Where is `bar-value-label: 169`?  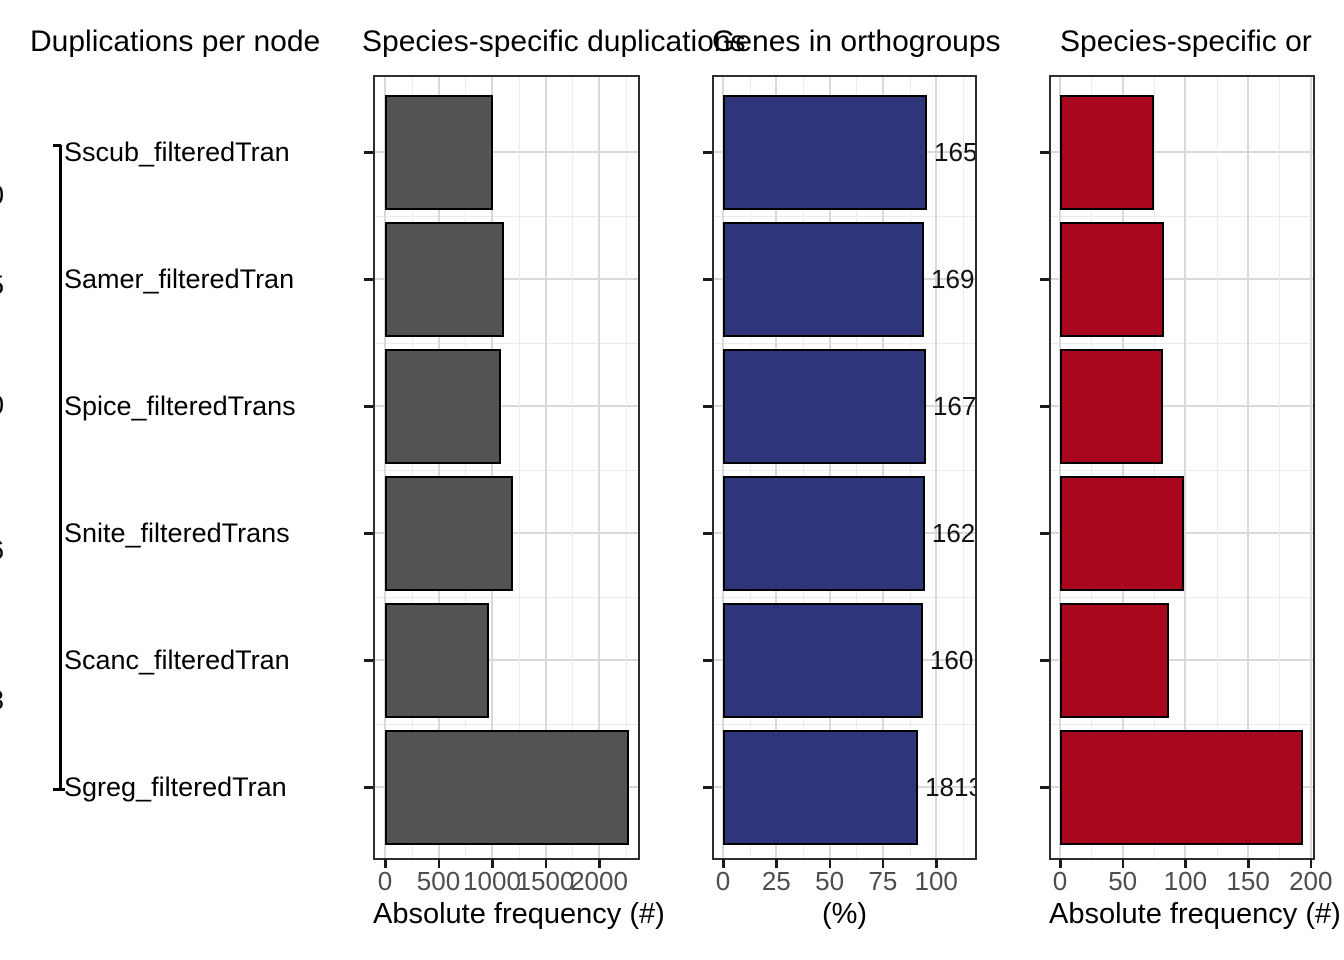 bar-value-label: 169 is located at coordinates (953, 279).